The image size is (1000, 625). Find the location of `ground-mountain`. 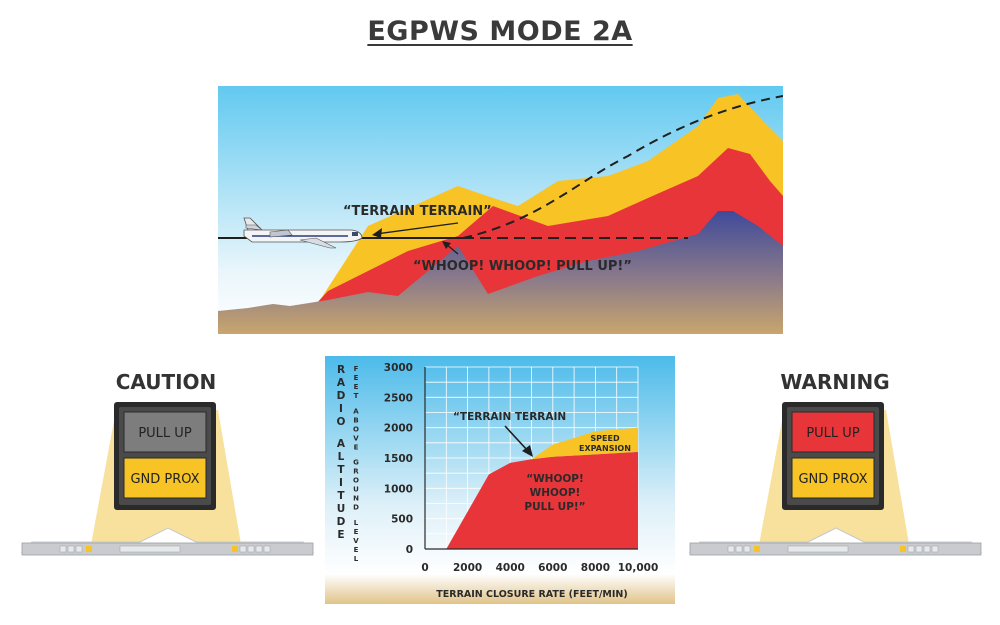

ground-mountain is located at coordinates (500, 272).